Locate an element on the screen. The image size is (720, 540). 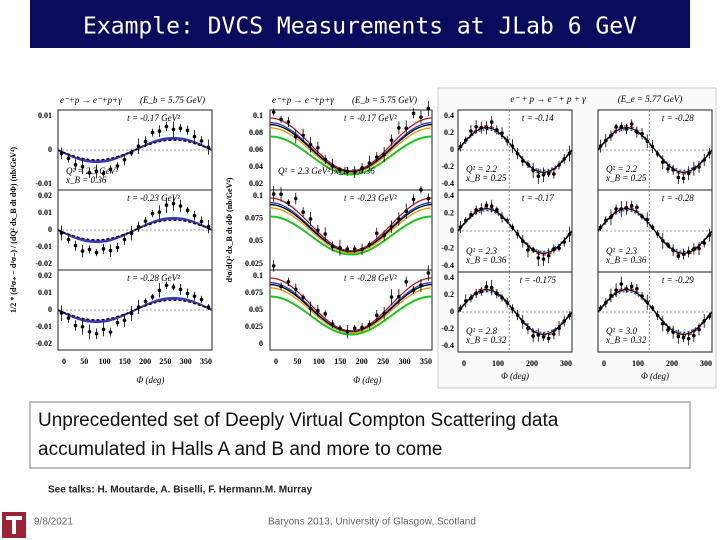
kinematics: x_B = 0.32 is located at coordinates (486, 340).